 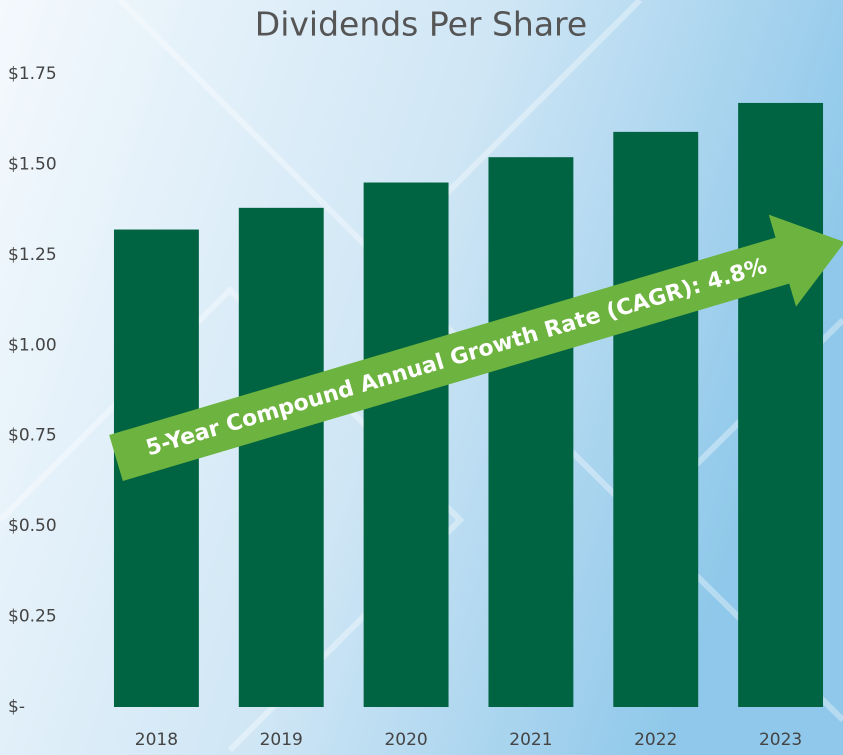 What do you see at coordinates (32, 526) in the screenshot?
I see `y-tick-label: $0.50` at bounding box center [32, 526].